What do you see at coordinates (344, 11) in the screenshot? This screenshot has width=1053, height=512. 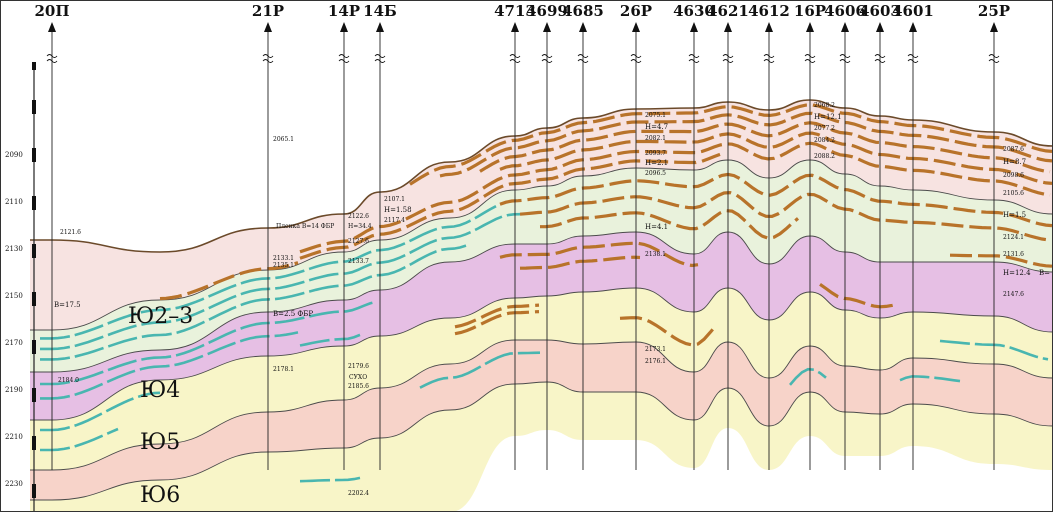 I see `well-label-w14r: 14Р` at bounding box center [344, 11].